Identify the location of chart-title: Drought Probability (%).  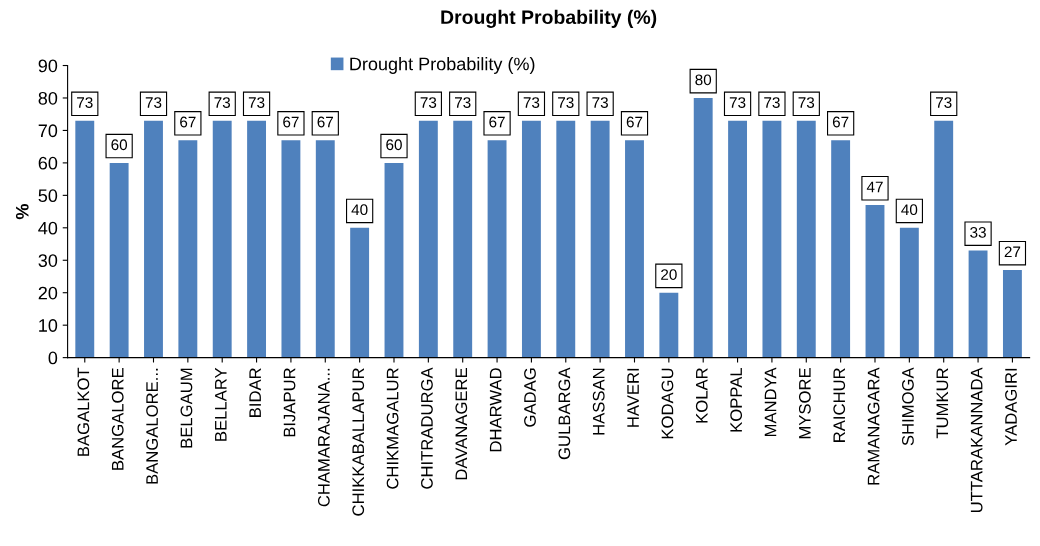
(549, 18).